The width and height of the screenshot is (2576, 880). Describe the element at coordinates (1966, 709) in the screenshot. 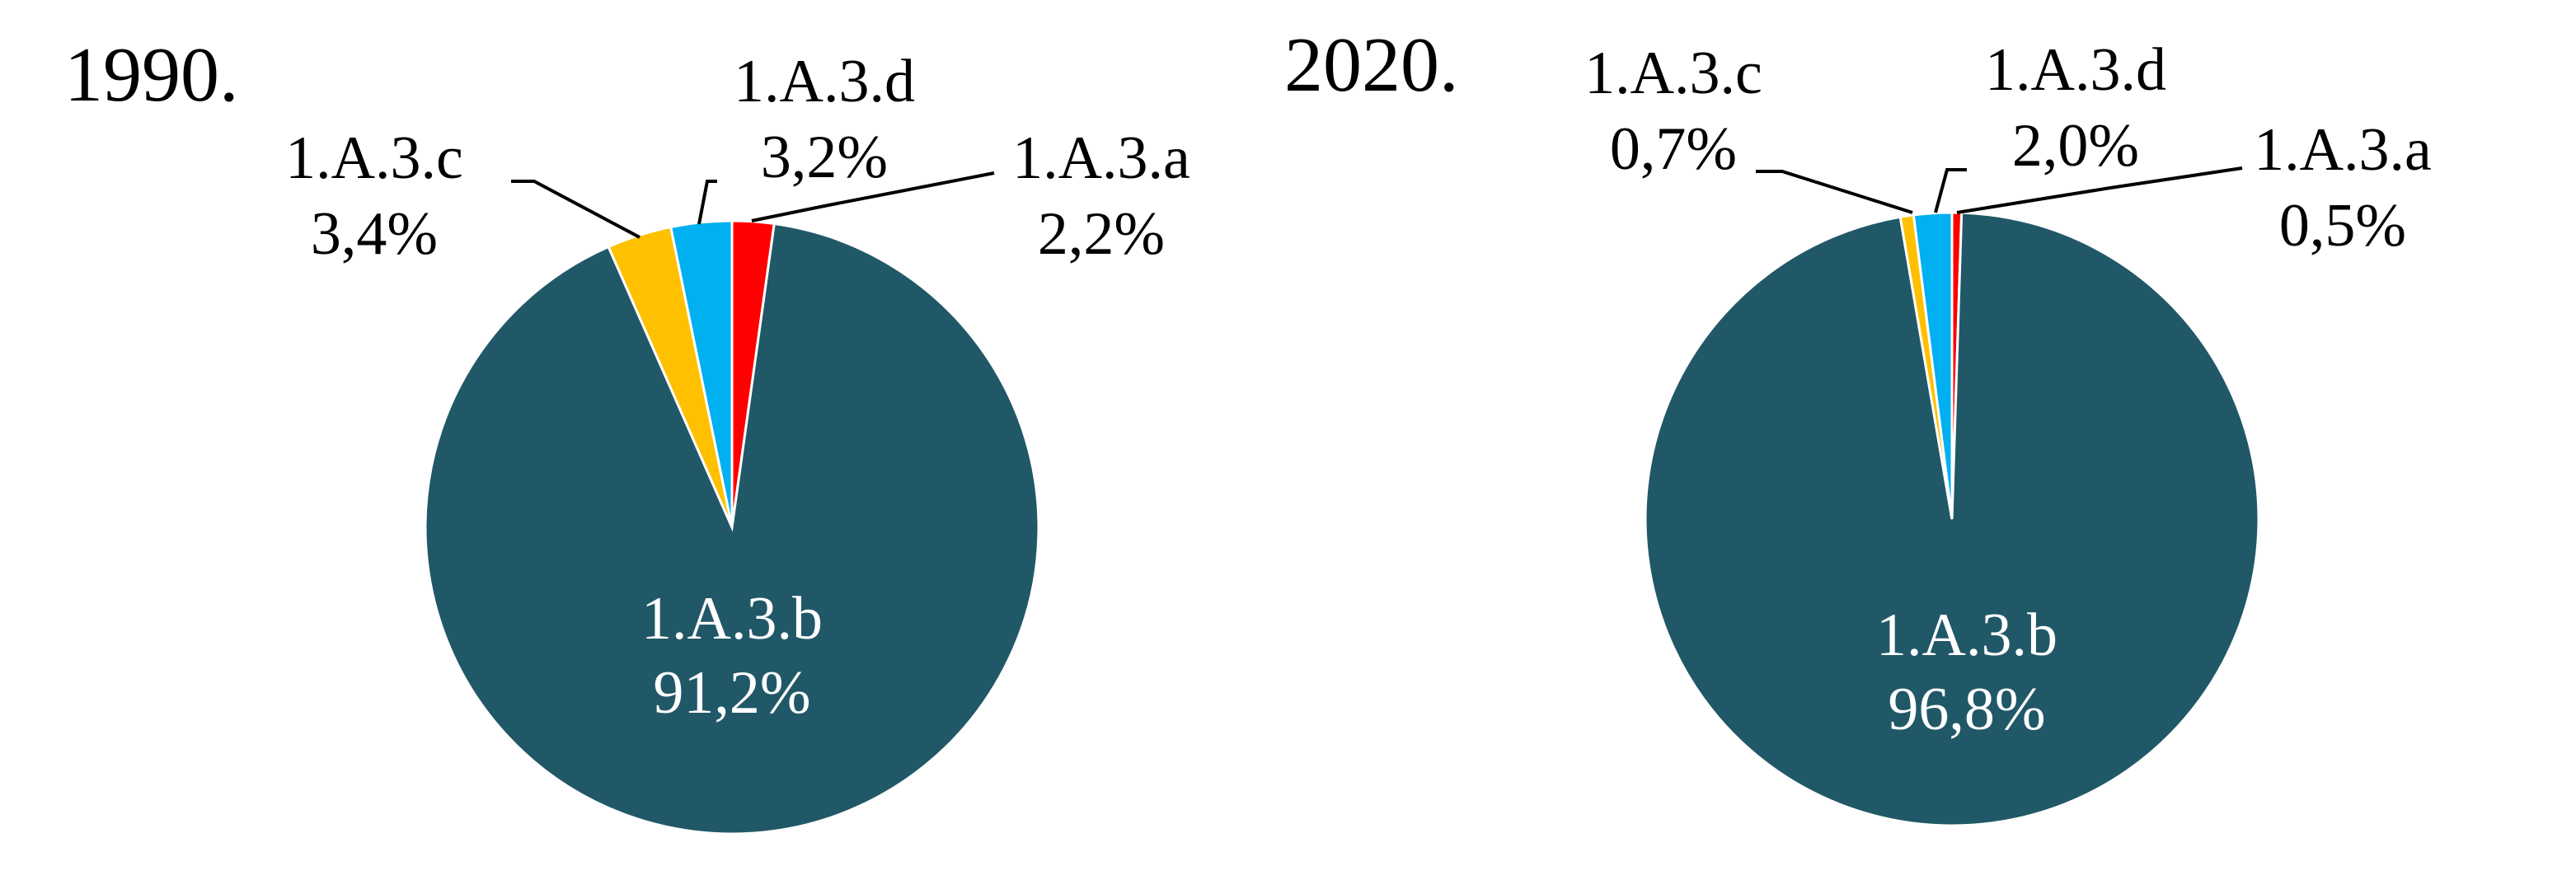

I see `slice-value-1-a-3-b: 96,8%` at that location.